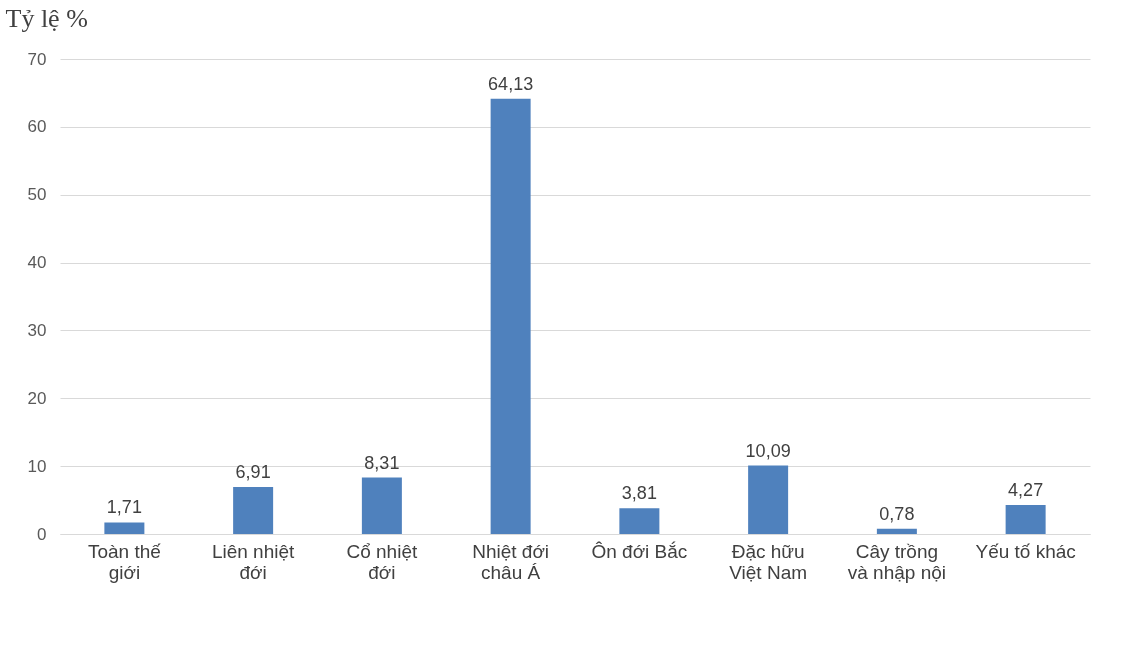  Describe the element at coordinates (37, 195) in the screenshot. I see `y-tick-label: 50` at that location.